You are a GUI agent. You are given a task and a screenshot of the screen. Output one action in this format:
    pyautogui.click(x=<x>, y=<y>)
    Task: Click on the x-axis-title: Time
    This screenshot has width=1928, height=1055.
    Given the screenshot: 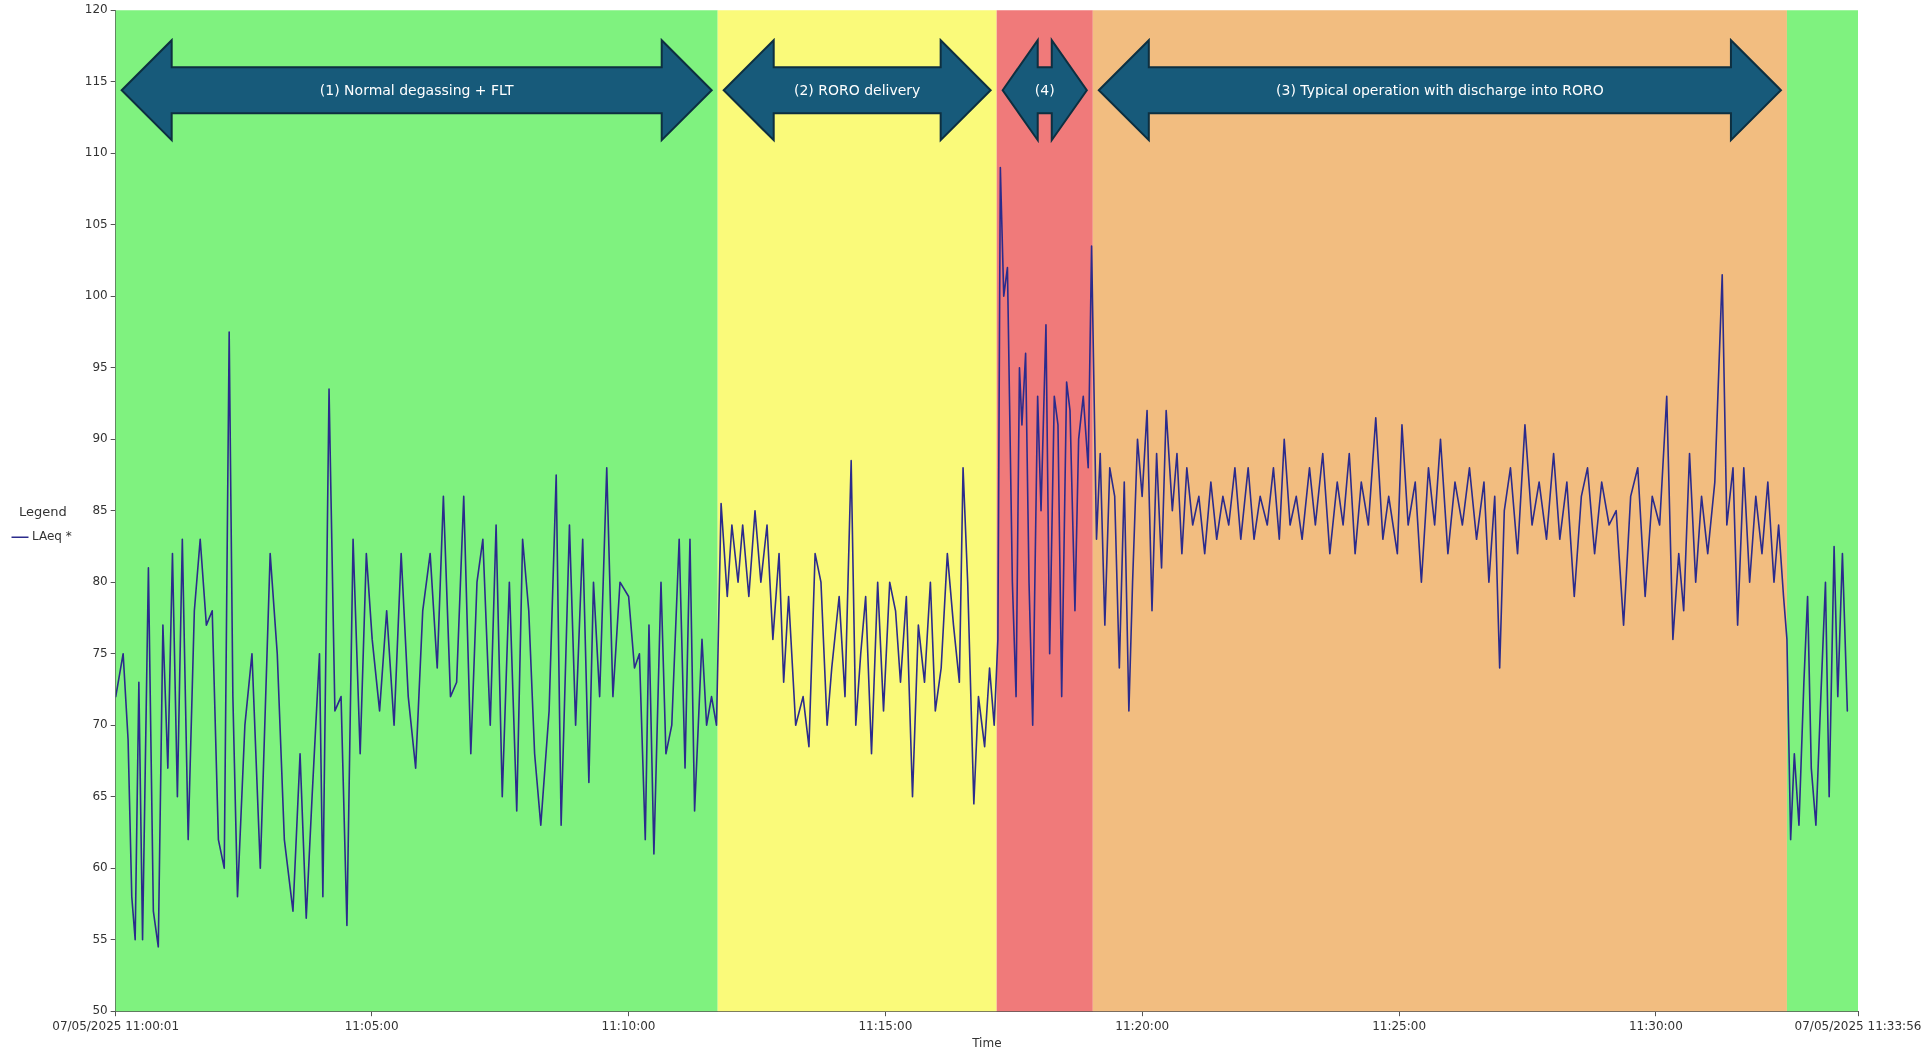 What is the action you would take?
    pyautogui.click(x=986, y=1042)
    